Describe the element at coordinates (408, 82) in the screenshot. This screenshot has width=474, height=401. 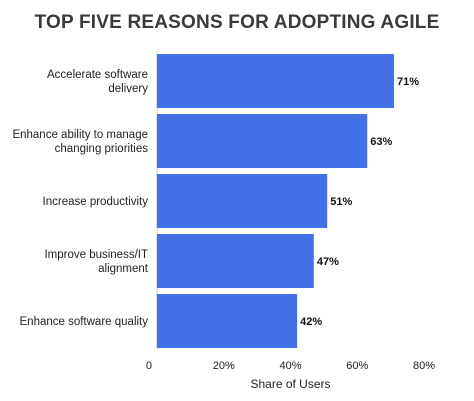
I see `value-label: 71%` at that location.